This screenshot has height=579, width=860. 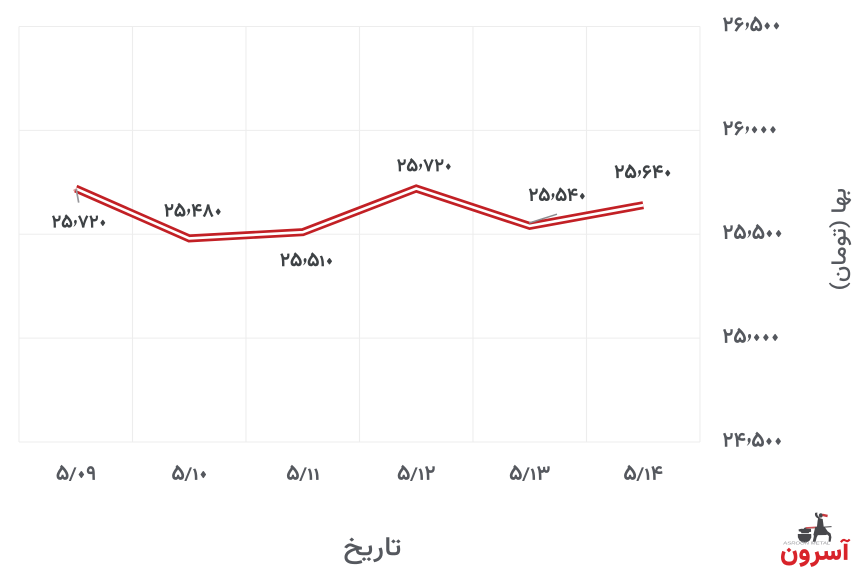 I want to click on svg-text: ASROON METAL, so click(x=807, y=543).